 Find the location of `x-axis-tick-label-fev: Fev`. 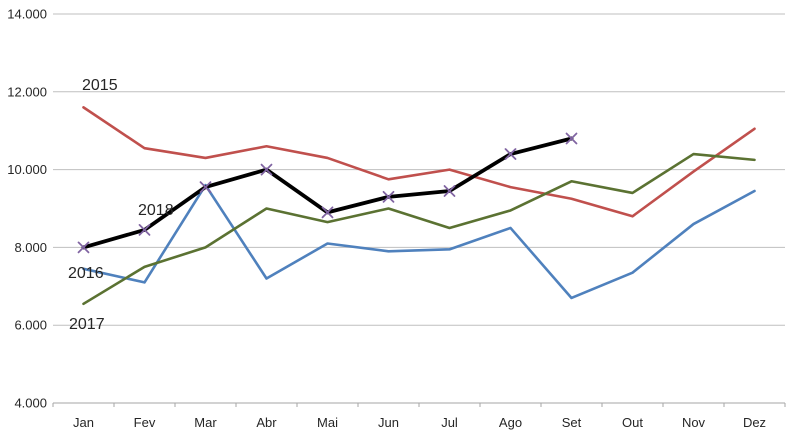

x-axis-tick-label-fev: Fev is located at coordinates (145, 422).